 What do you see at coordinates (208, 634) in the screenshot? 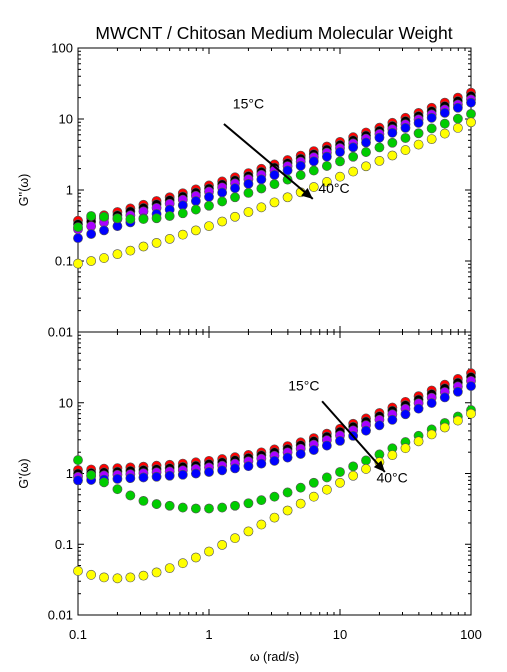
I see `x-tick-label: 1` at bounding box center [208, 634].